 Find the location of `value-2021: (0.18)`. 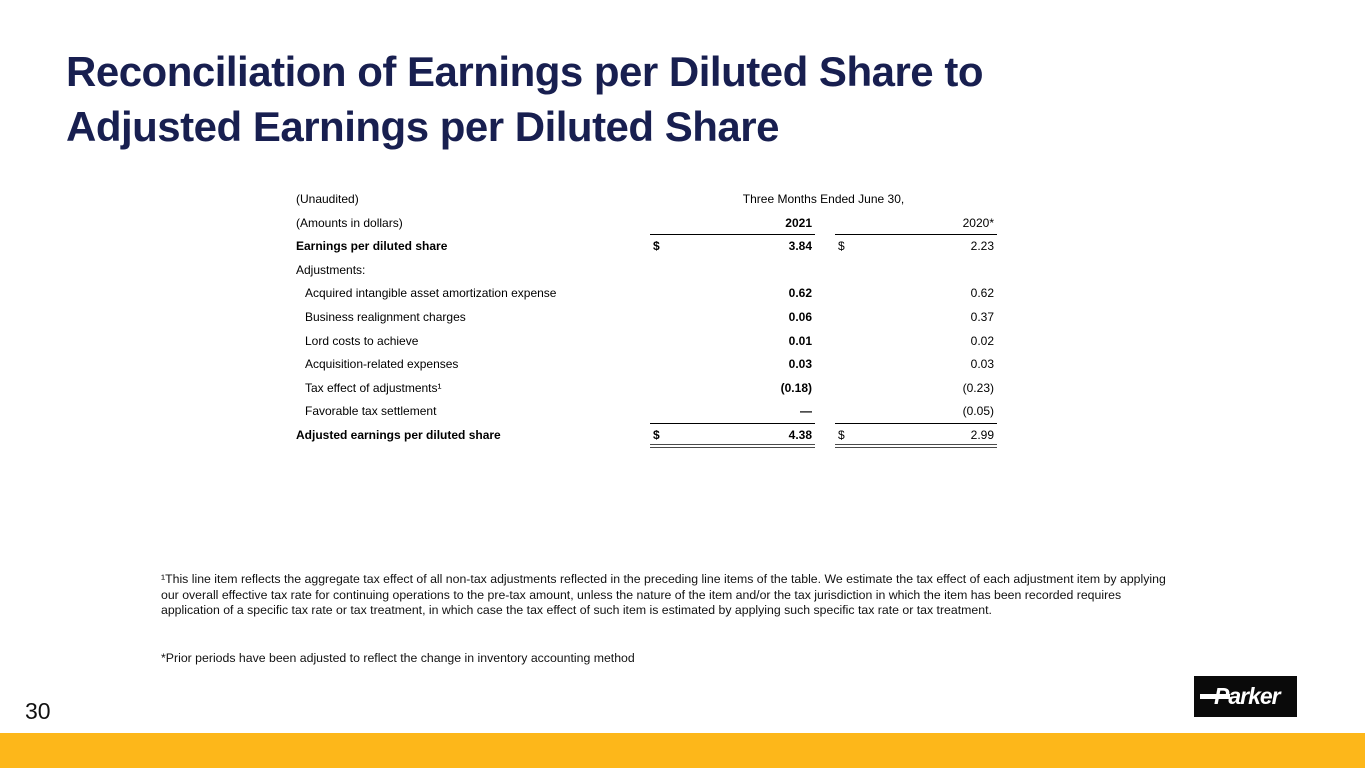

value-2021: (0.18) is located at coordinates (796, 387).